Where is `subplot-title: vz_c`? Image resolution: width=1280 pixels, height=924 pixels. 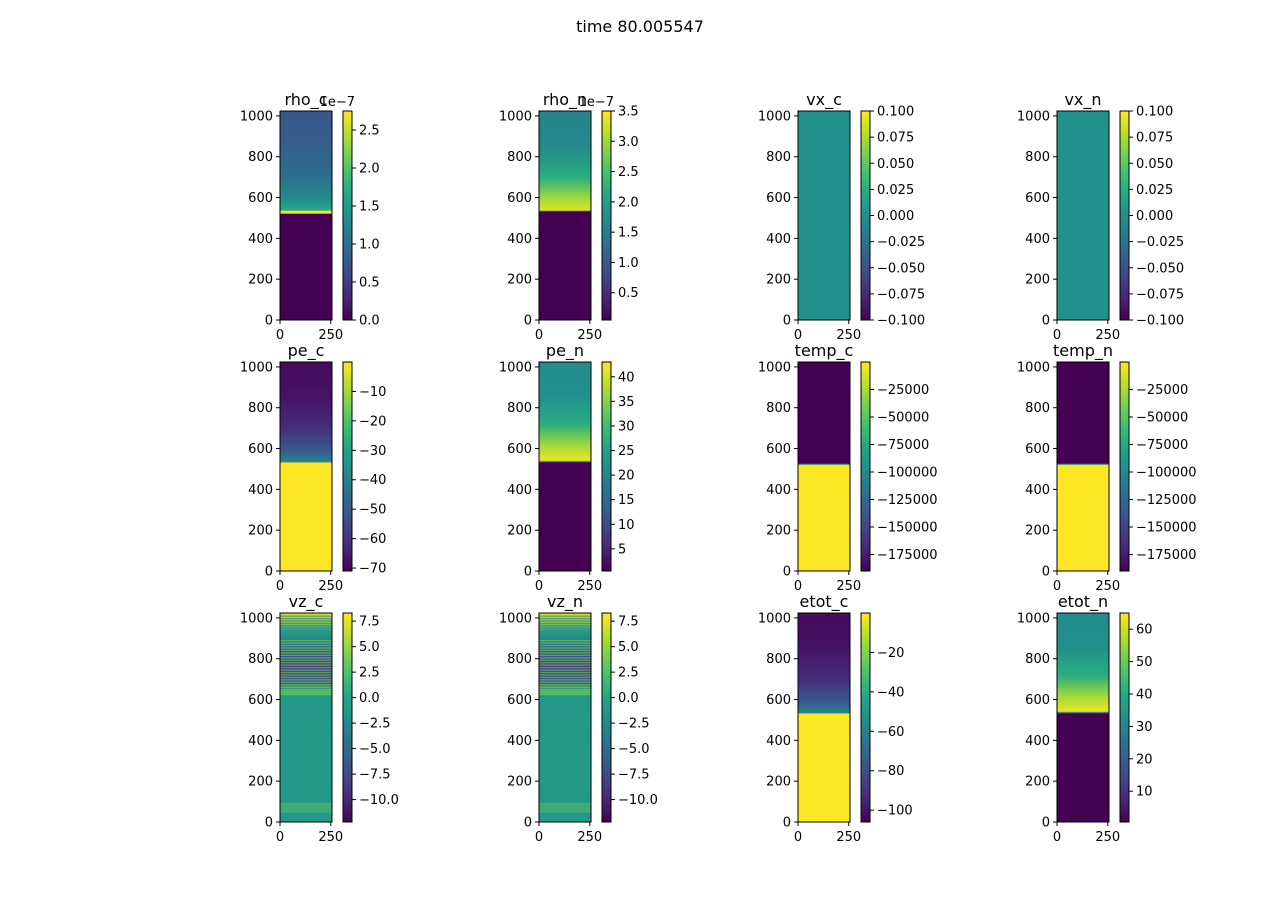 subplot-title: vz_c is located at coordinates (306, 602).